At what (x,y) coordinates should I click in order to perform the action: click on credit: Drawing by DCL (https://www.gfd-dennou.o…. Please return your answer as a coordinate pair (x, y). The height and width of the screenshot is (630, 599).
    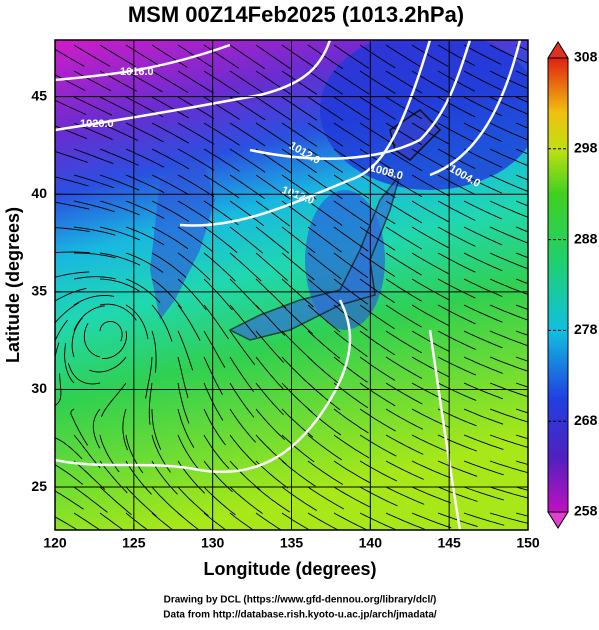
    Looking at the image, I should click on (300, 600).